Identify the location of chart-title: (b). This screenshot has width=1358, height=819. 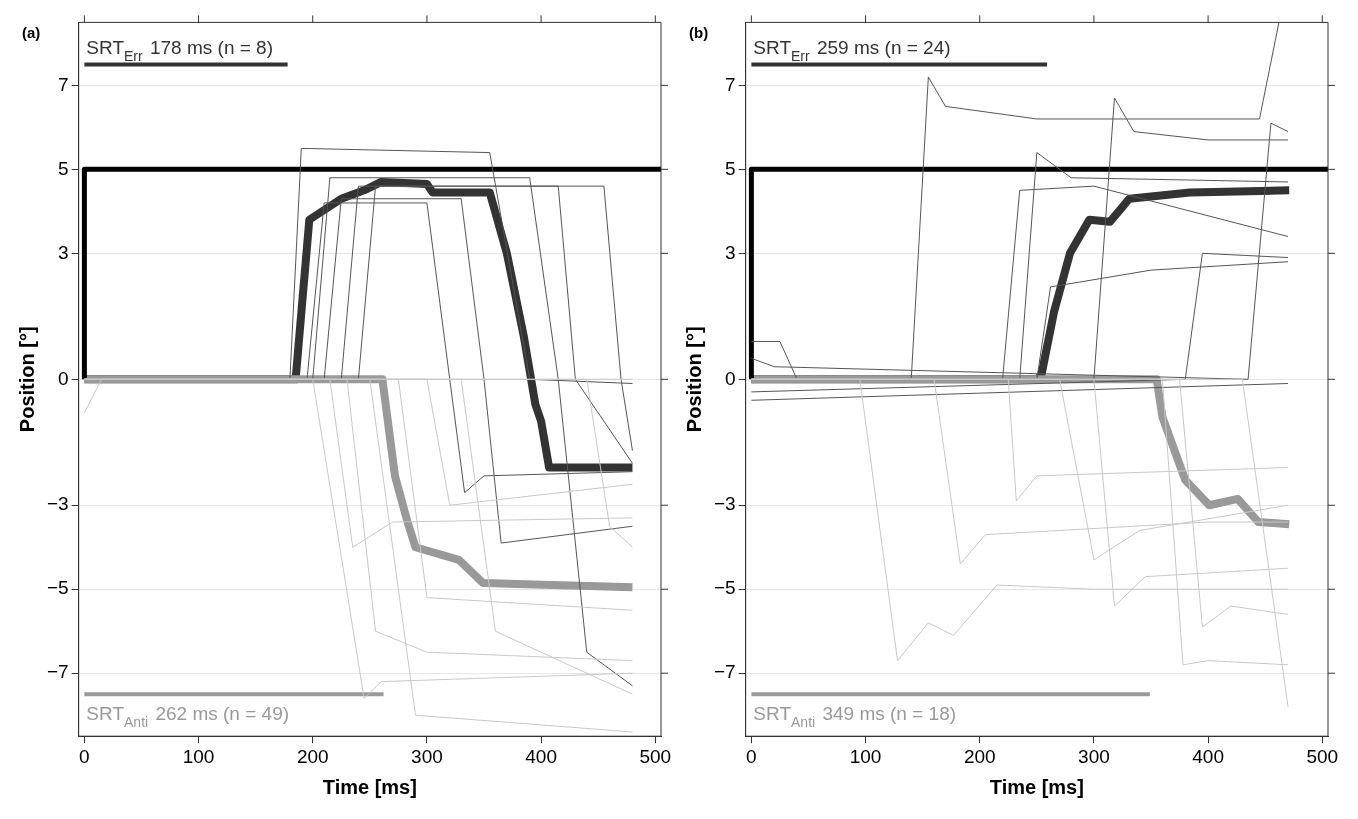
(699, 33).